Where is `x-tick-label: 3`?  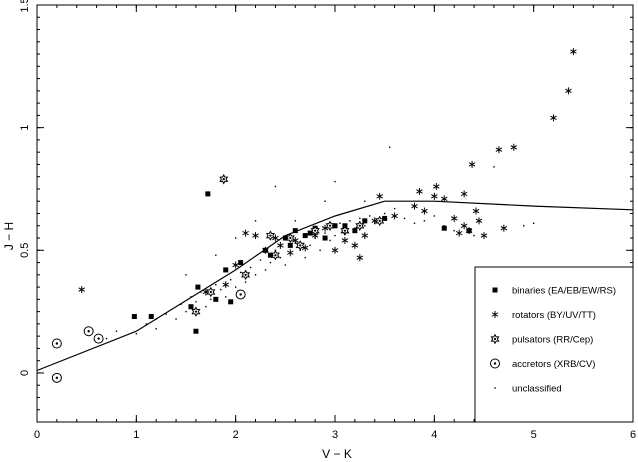
x-tick-label: 3 is located at coordinates (335, 435).